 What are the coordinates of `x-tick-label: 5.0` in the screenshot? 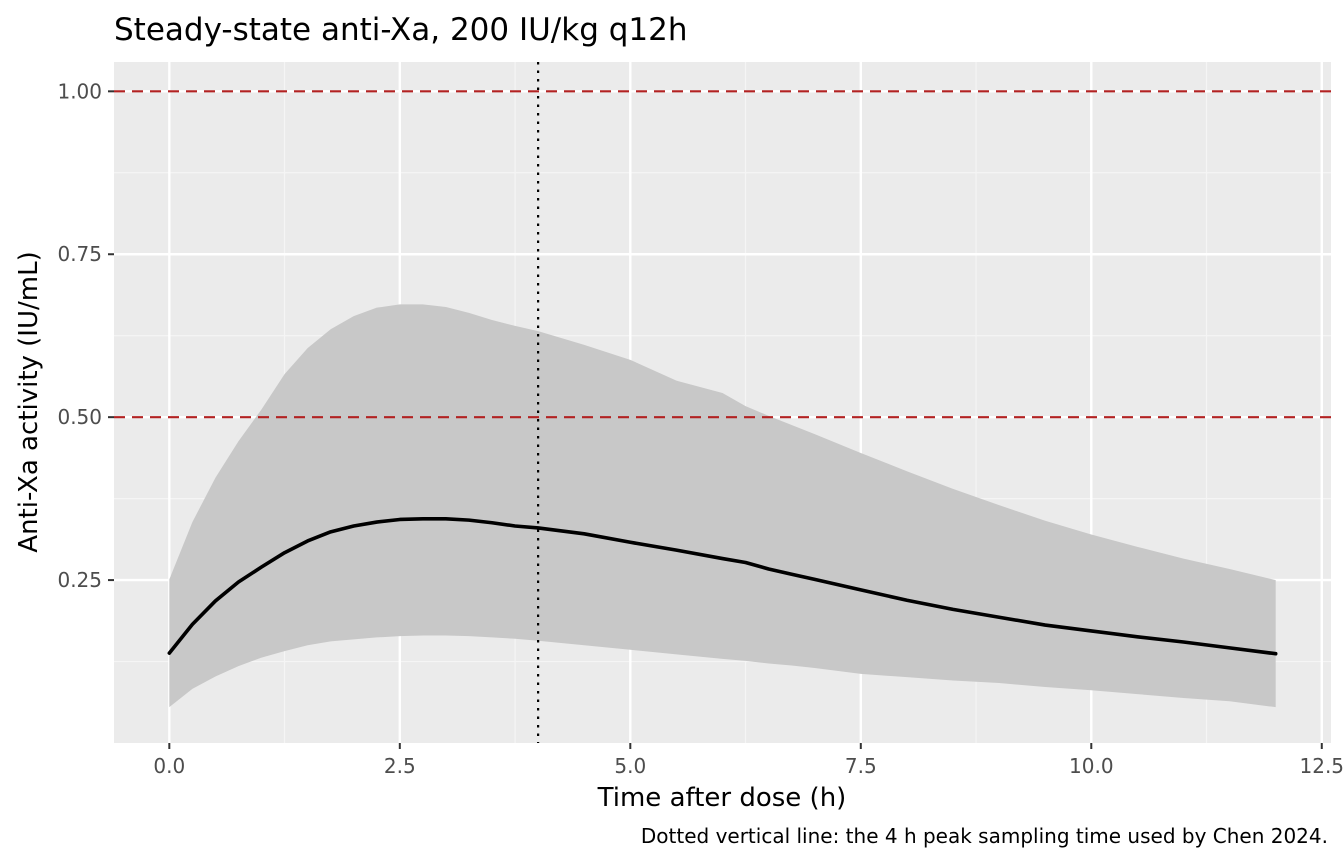 It's located at (630, 766).